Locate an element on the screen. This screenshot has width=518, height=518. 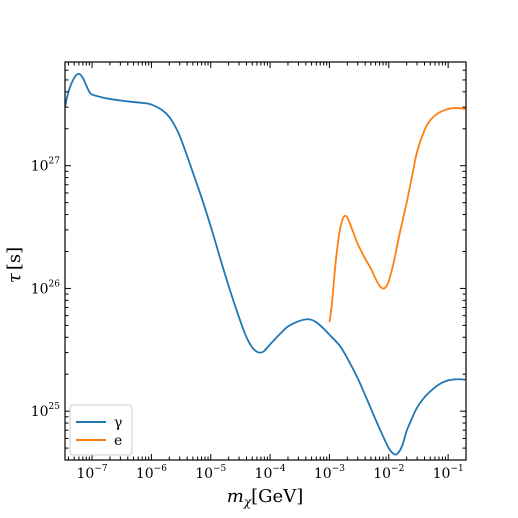
x-tick-label: 10⁻² is located at coordinates (388, 473).